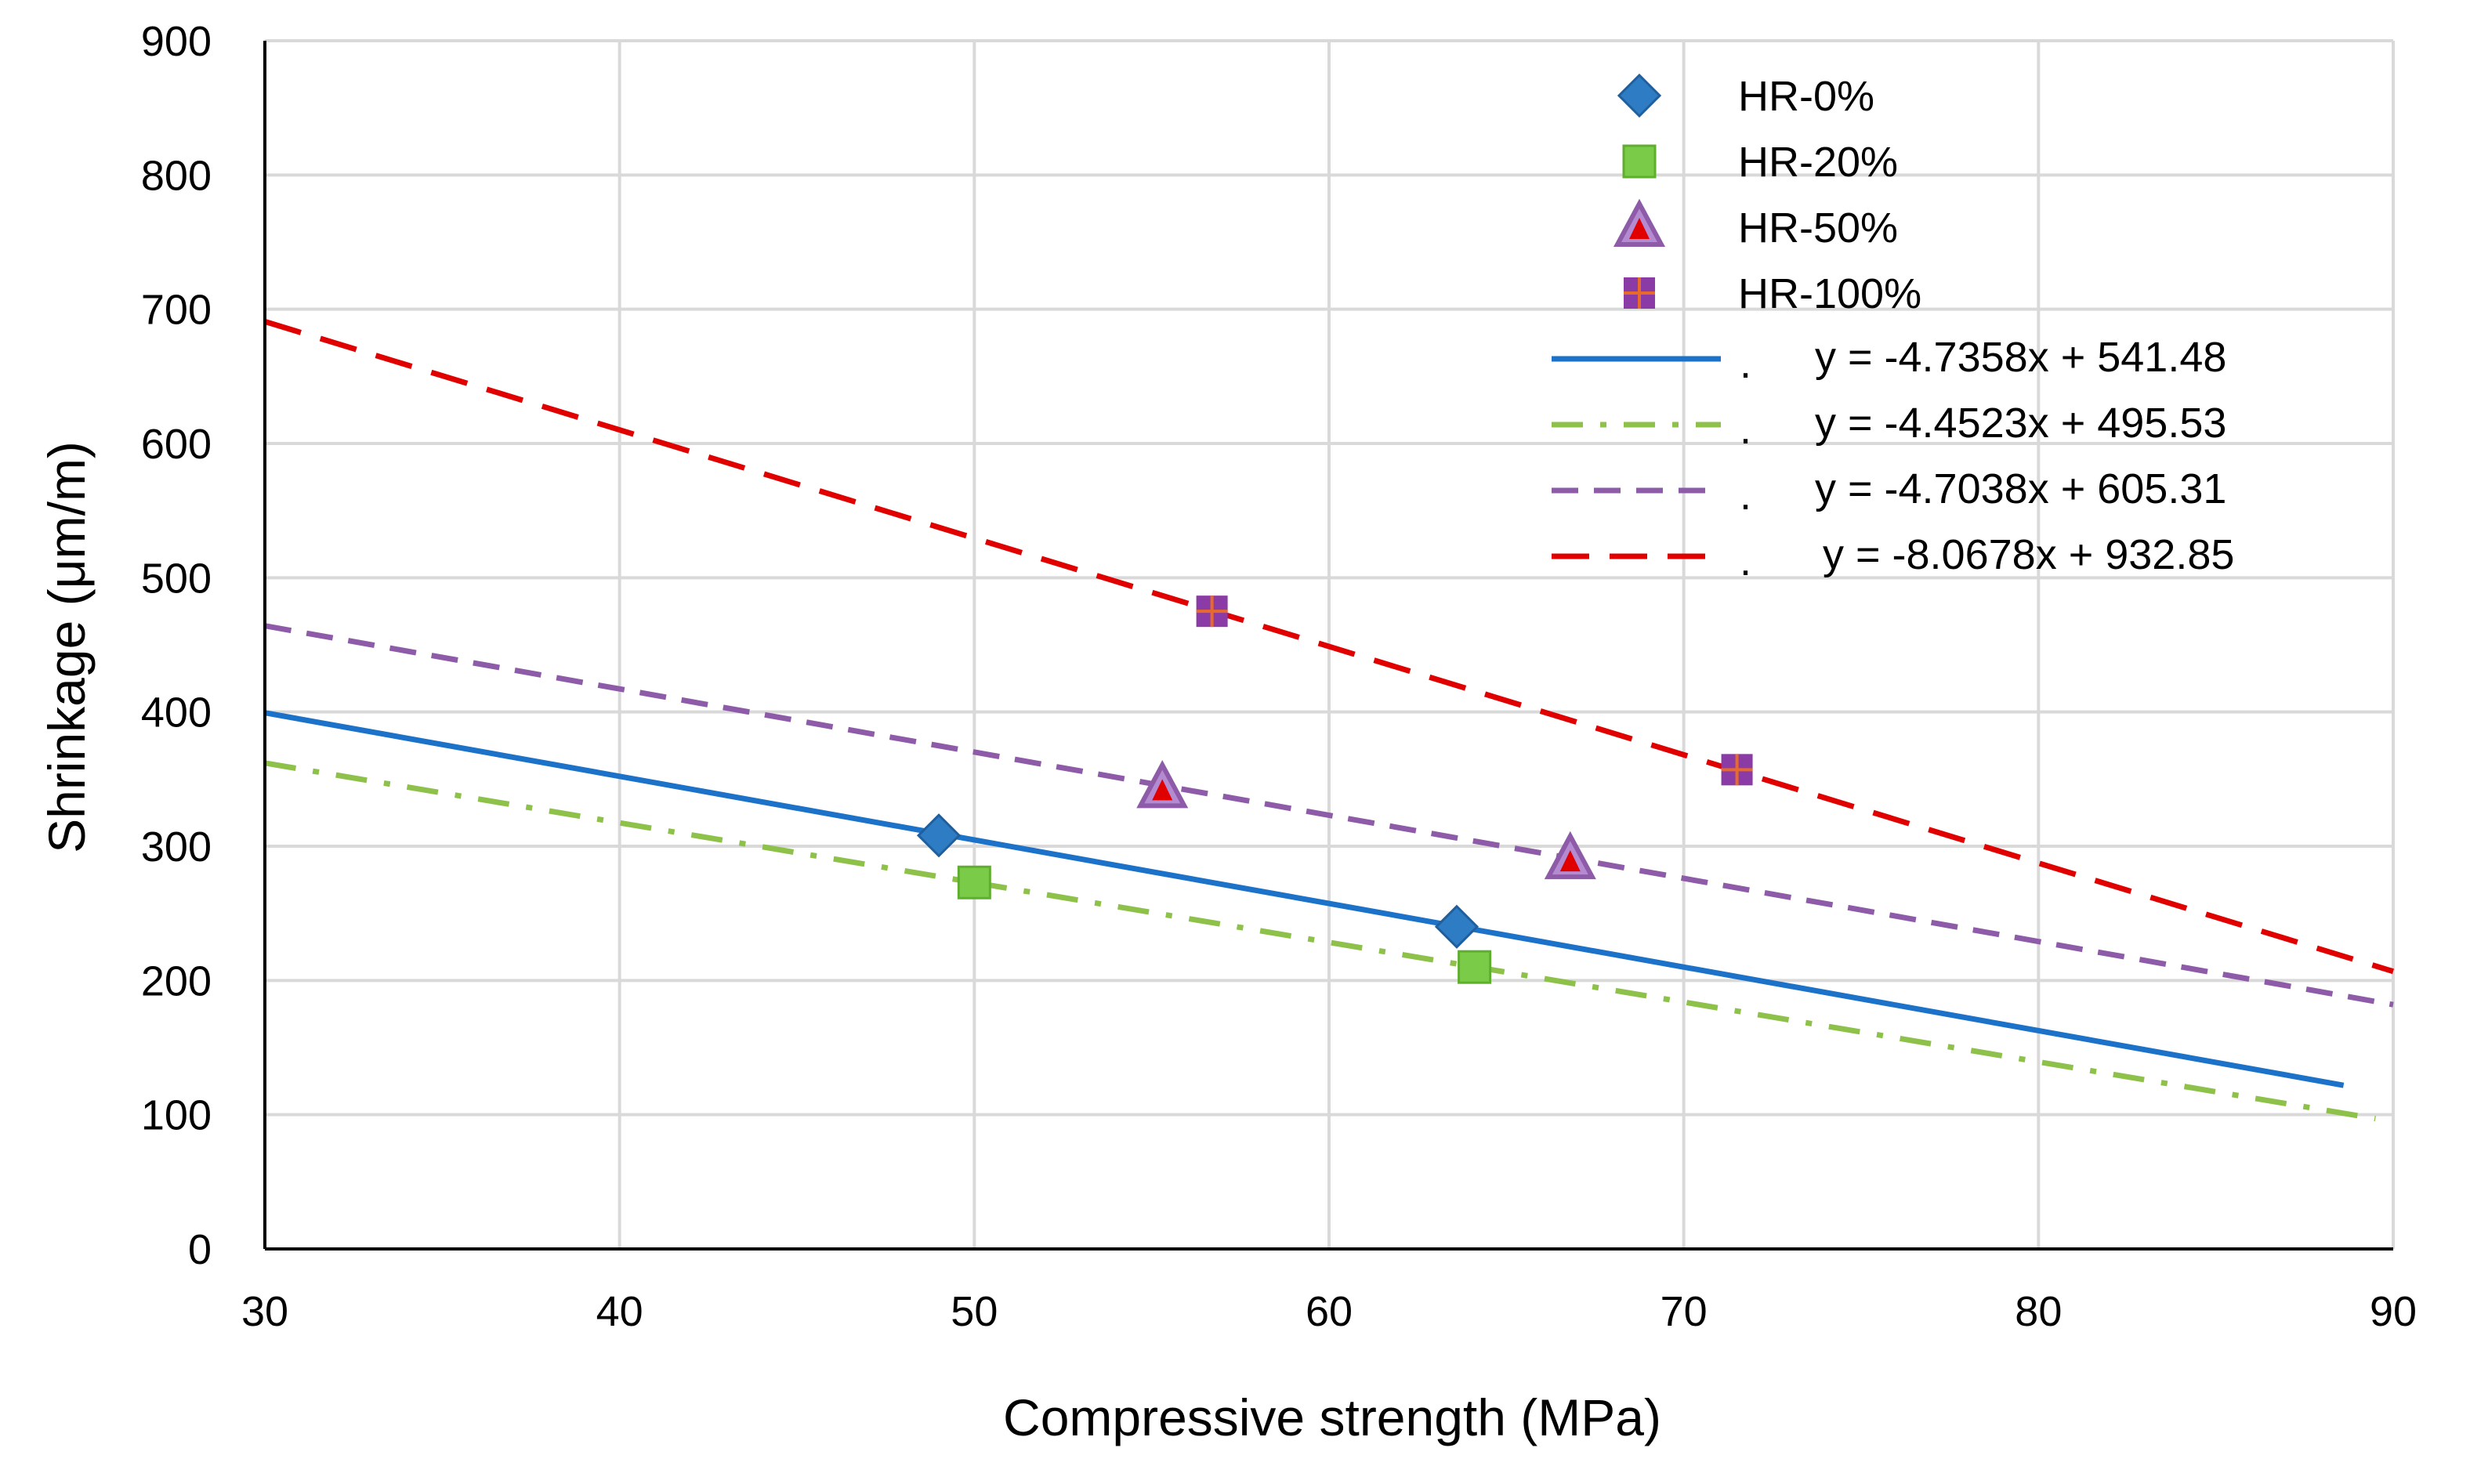  I want to click on y-tick-label: 500, so click(176, 578).